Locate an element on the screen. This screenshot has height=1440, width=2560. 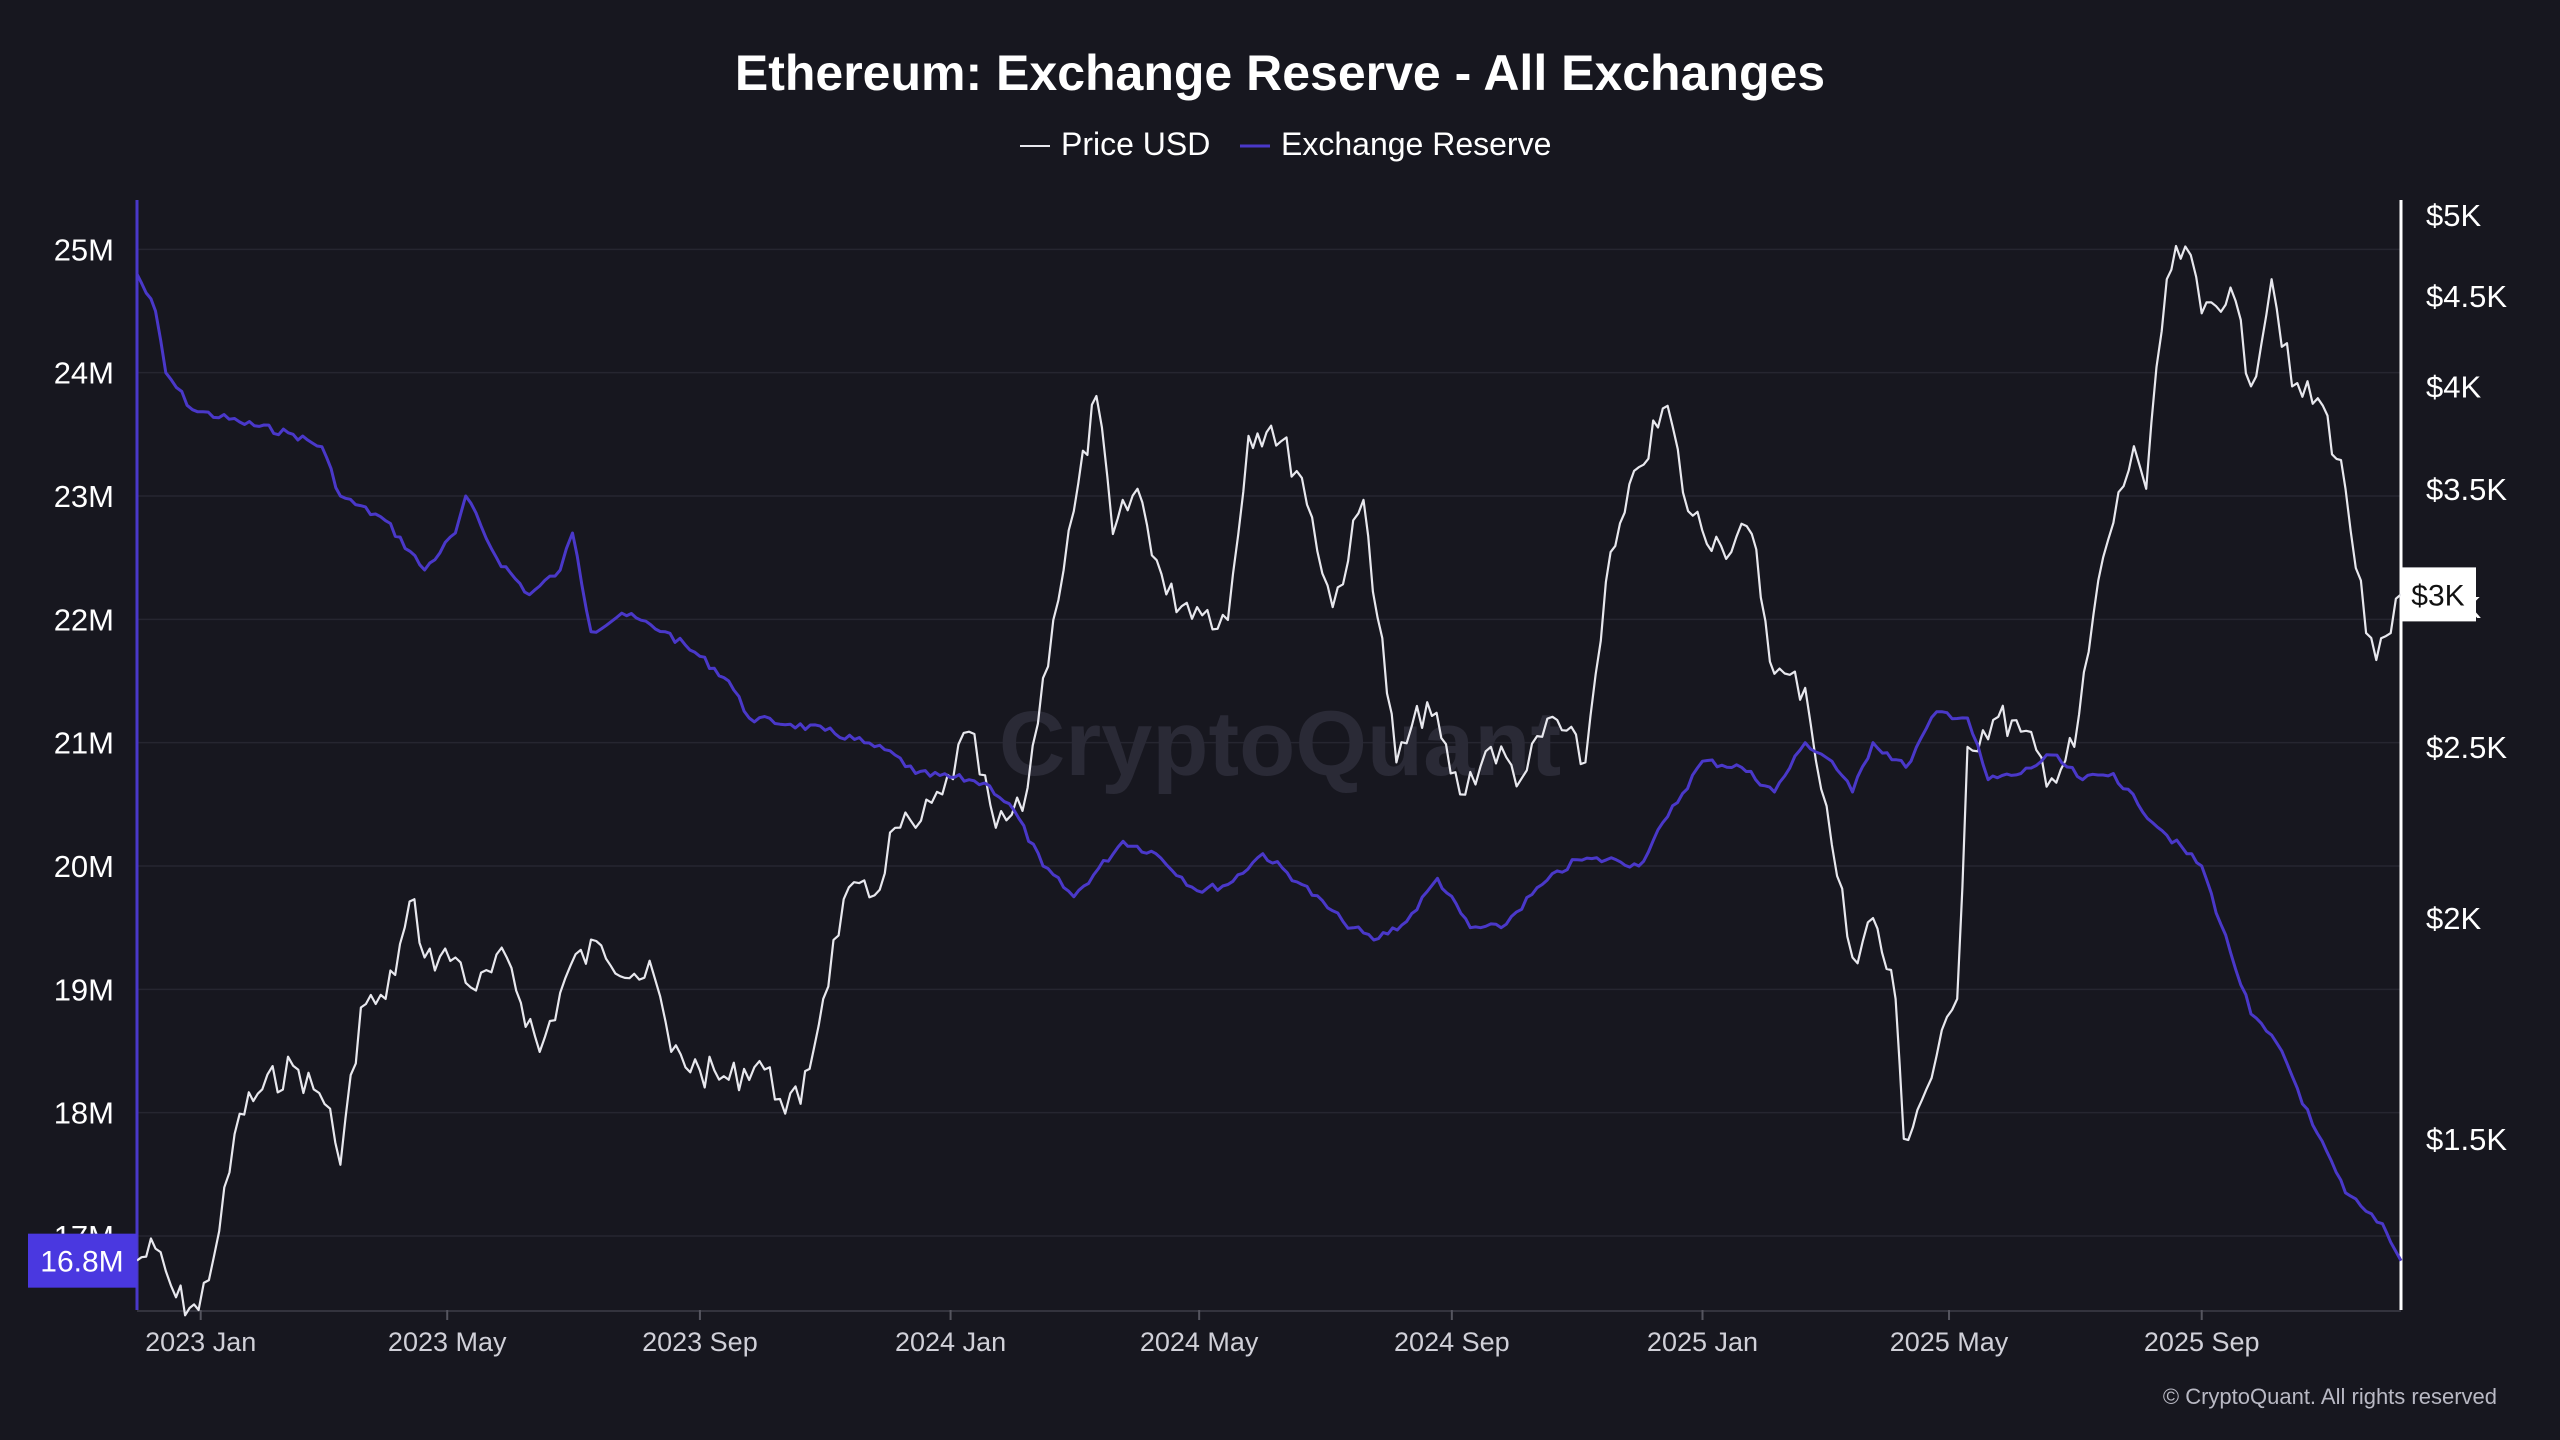
left-axis-ticks: 25M24M23M22M21M20M19M18M17M is located at coordinates (84, 743).